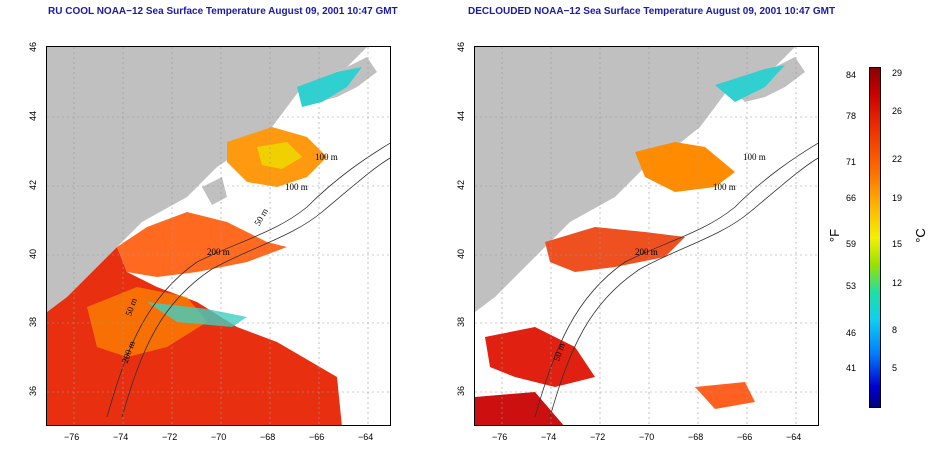 The height and width of the screenshot is (475, 950). What do you see at coordinates (897, 244) in the screenshot?
I see `celsius-tick: 15` at bounding box center [897, 244].